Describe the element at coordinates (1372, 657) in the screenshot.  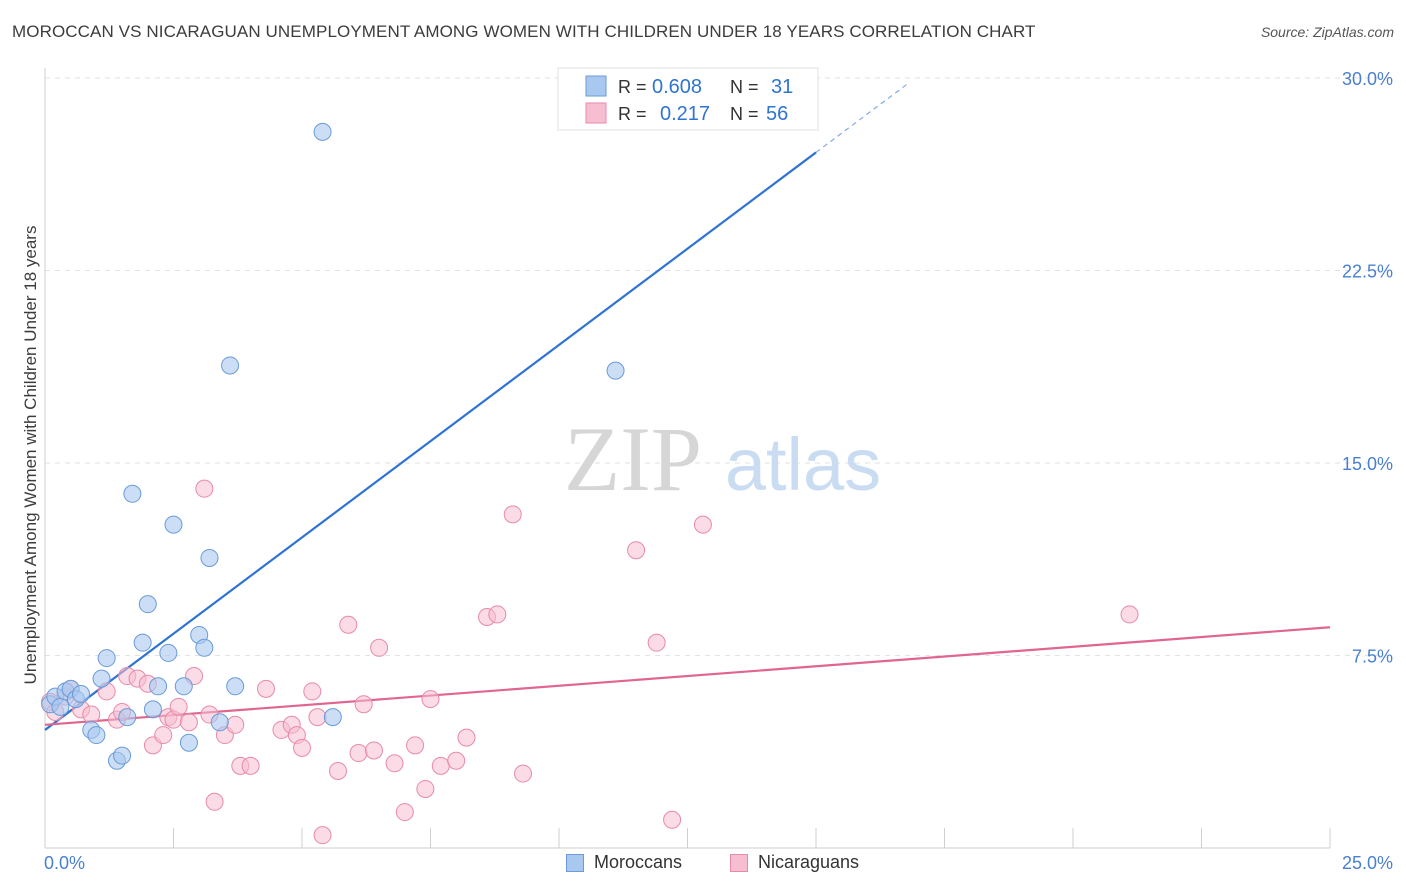
I see `y-tick-label: 7.5%` at that location.